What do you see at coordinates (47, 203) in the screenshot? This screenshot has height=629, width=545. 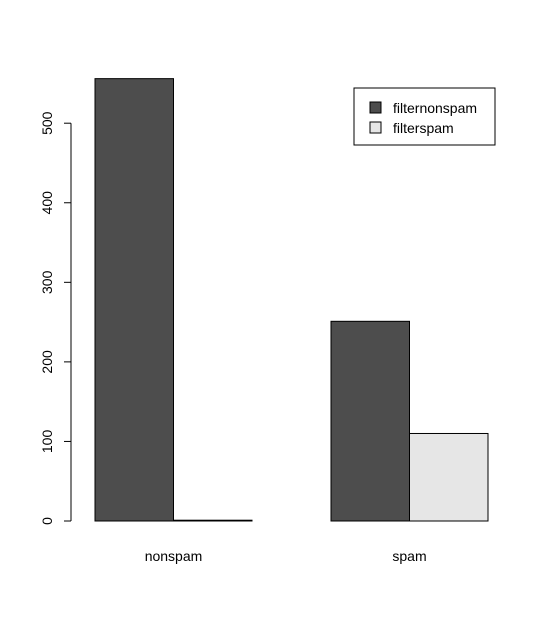 I see `y-tick-label: 400` at bounding box center [47, 203].